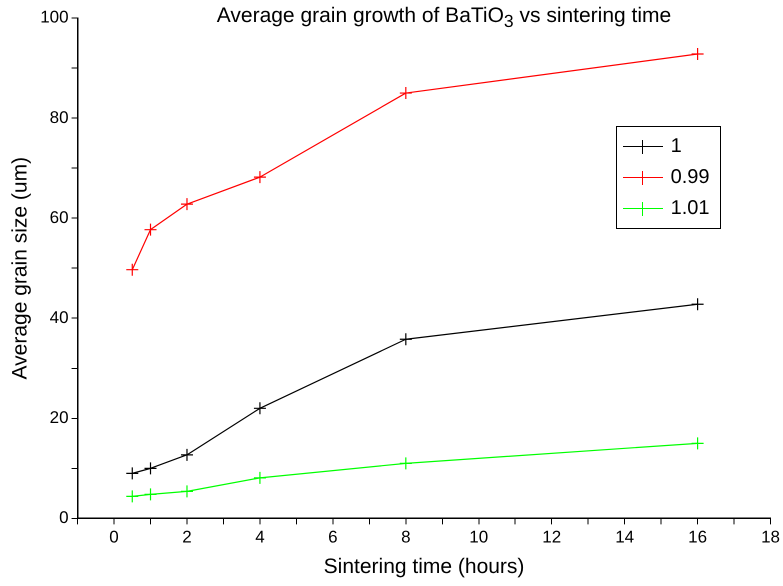 Image resolution: width=783 pixels, height=586 pixels. Describe the element at coordinates (424, 566) in the screenshot. I see `x-axis-title: Sintering time (hours)` at that location.